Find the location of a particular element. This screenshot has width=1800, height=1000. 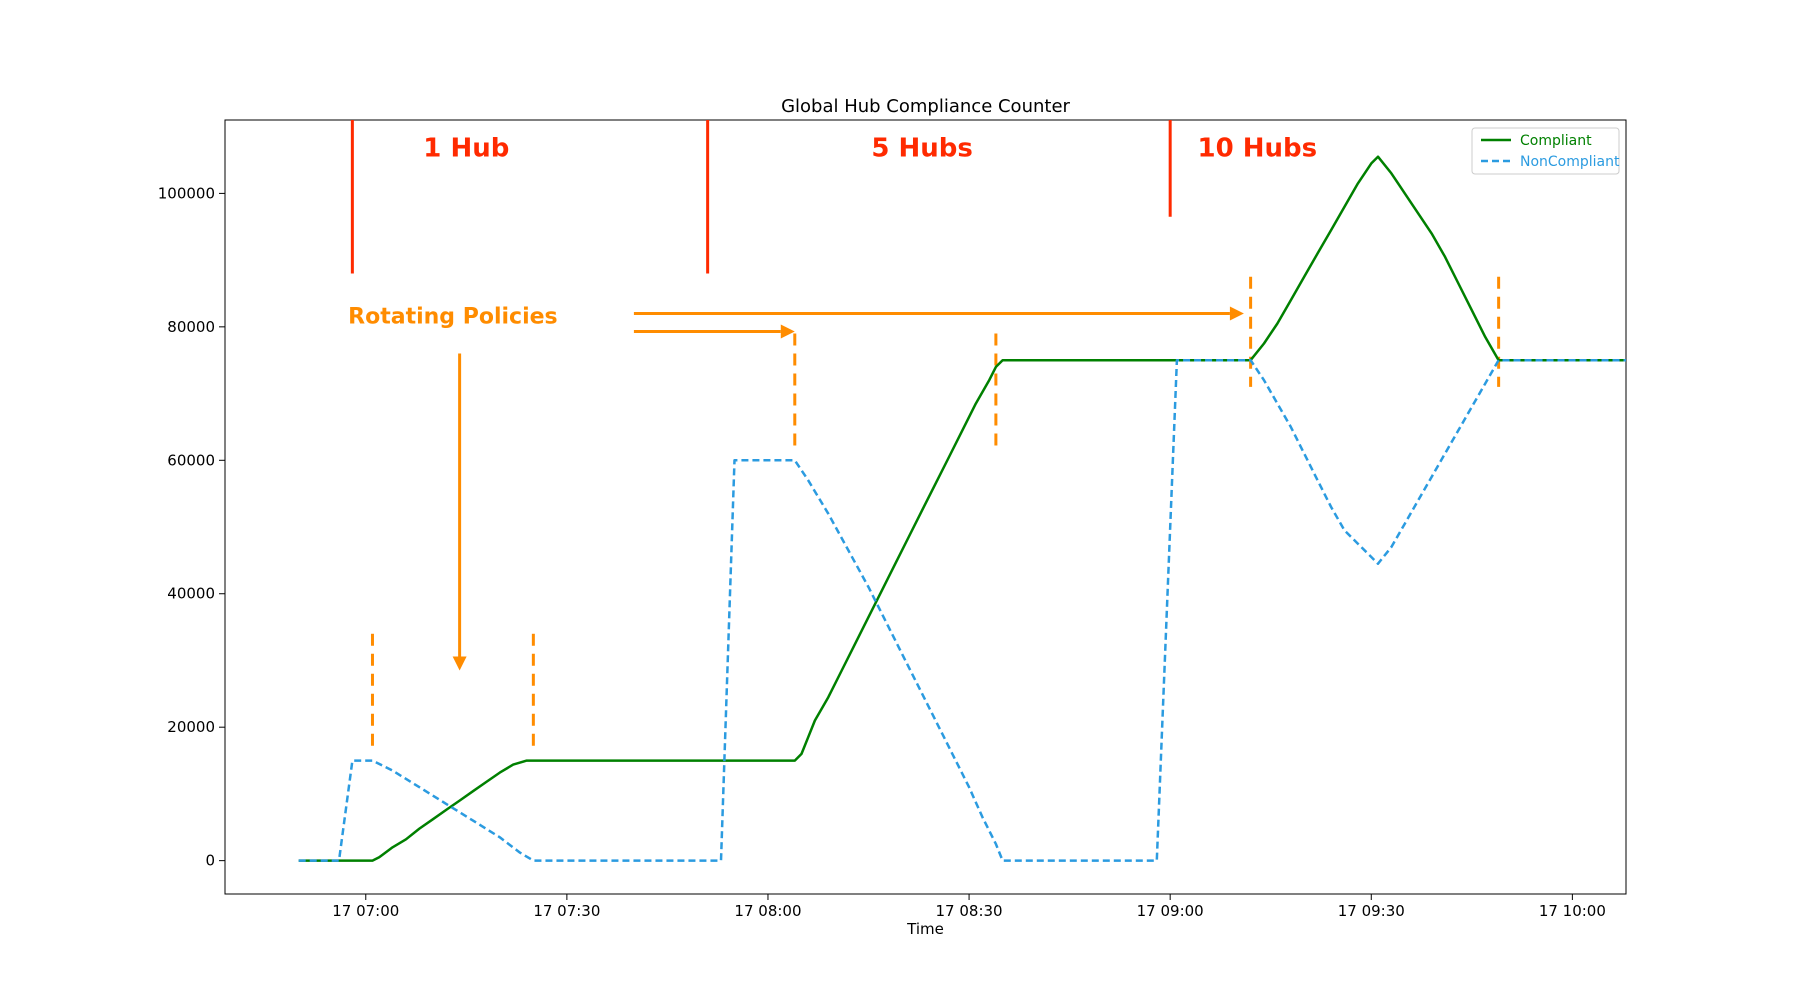

hub-label: 10 Hubs is located at coordinates (1258, 149).